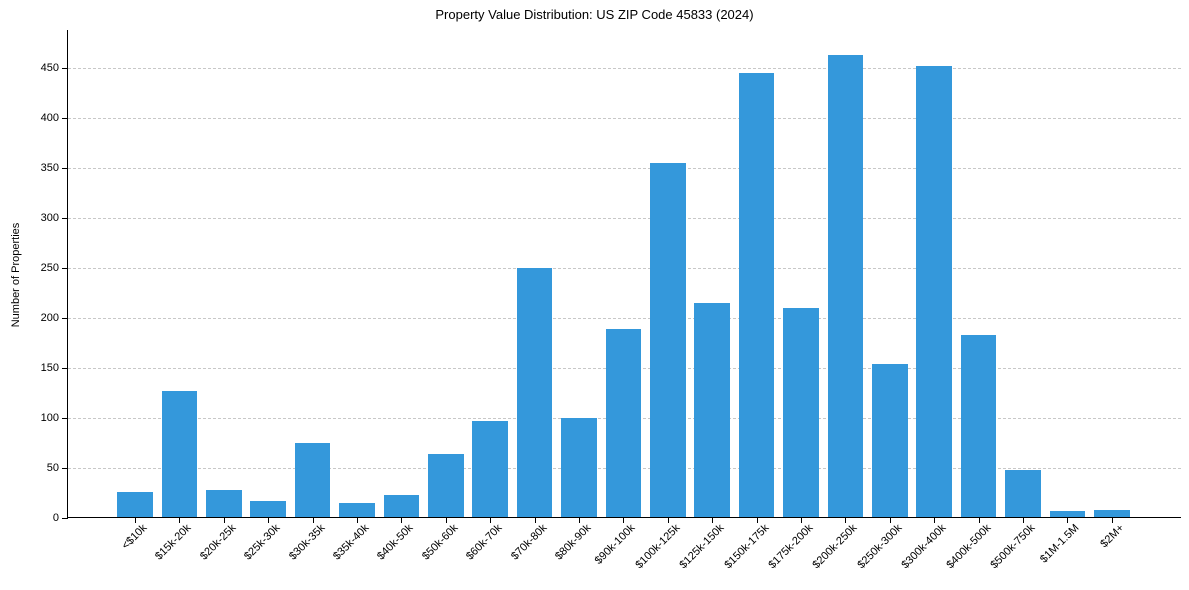 This screenshot has height=590, width=1189. Describe the element at coordinates (16, 275) in the screenshot. I see `y-axis-label: Number of Properties` at that location.